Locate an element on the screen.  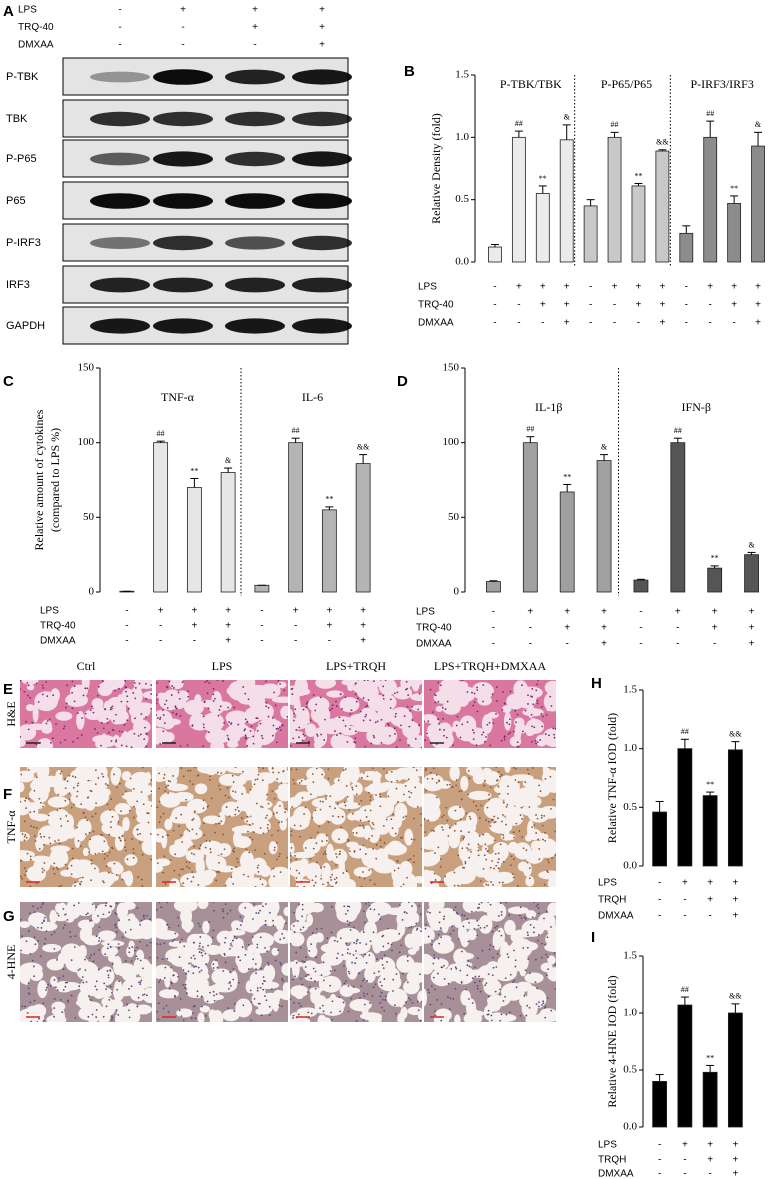
row-label: P-TBK is located at coordinates (22, 77).